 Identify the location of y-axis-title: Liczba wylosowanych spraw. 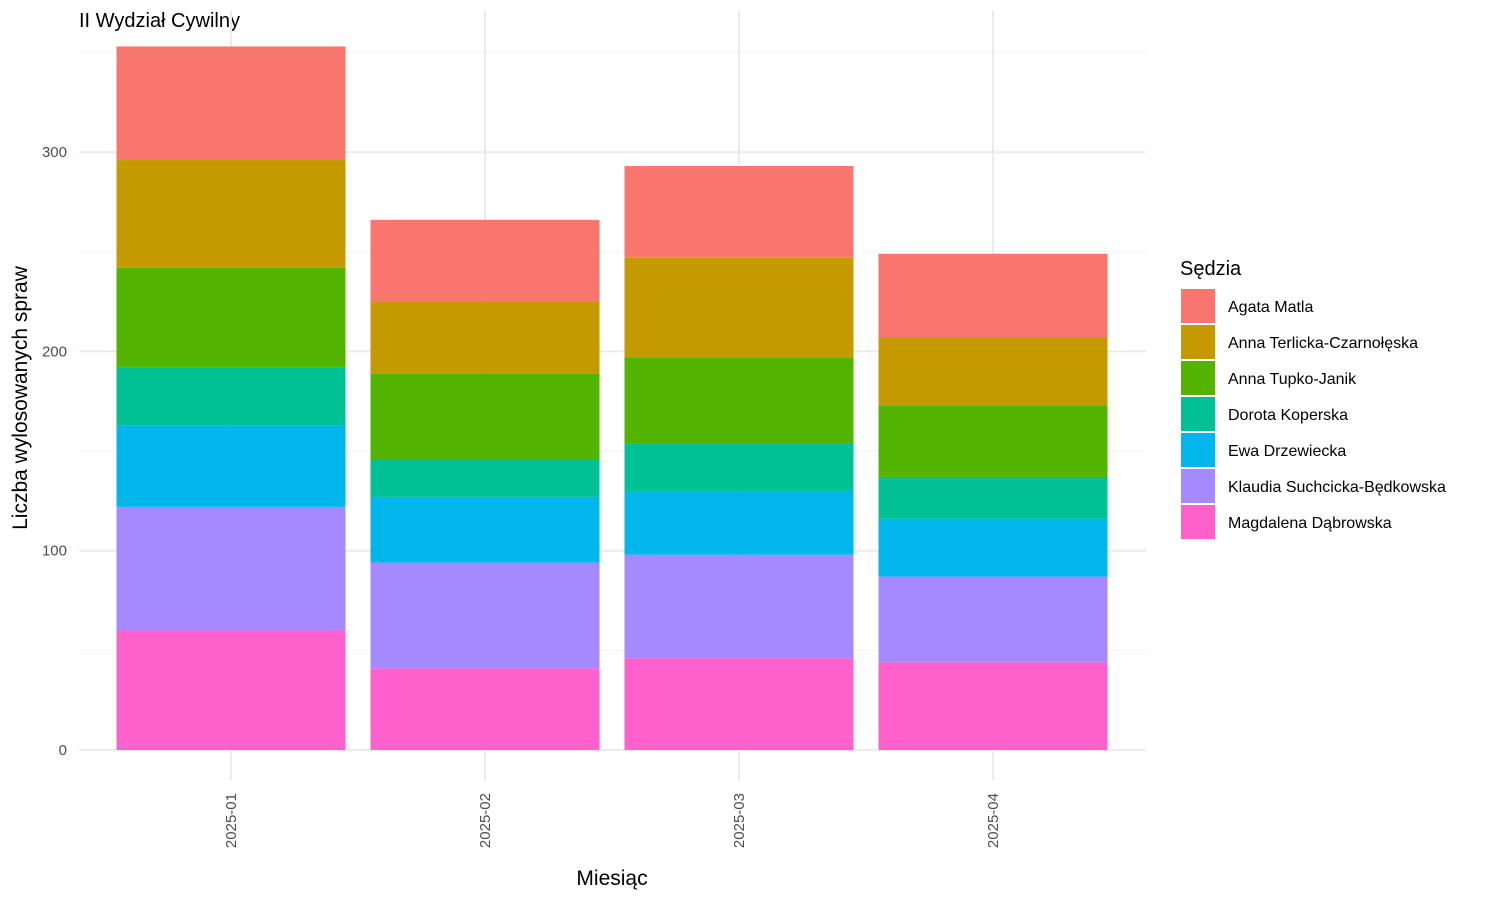
(20, 397).